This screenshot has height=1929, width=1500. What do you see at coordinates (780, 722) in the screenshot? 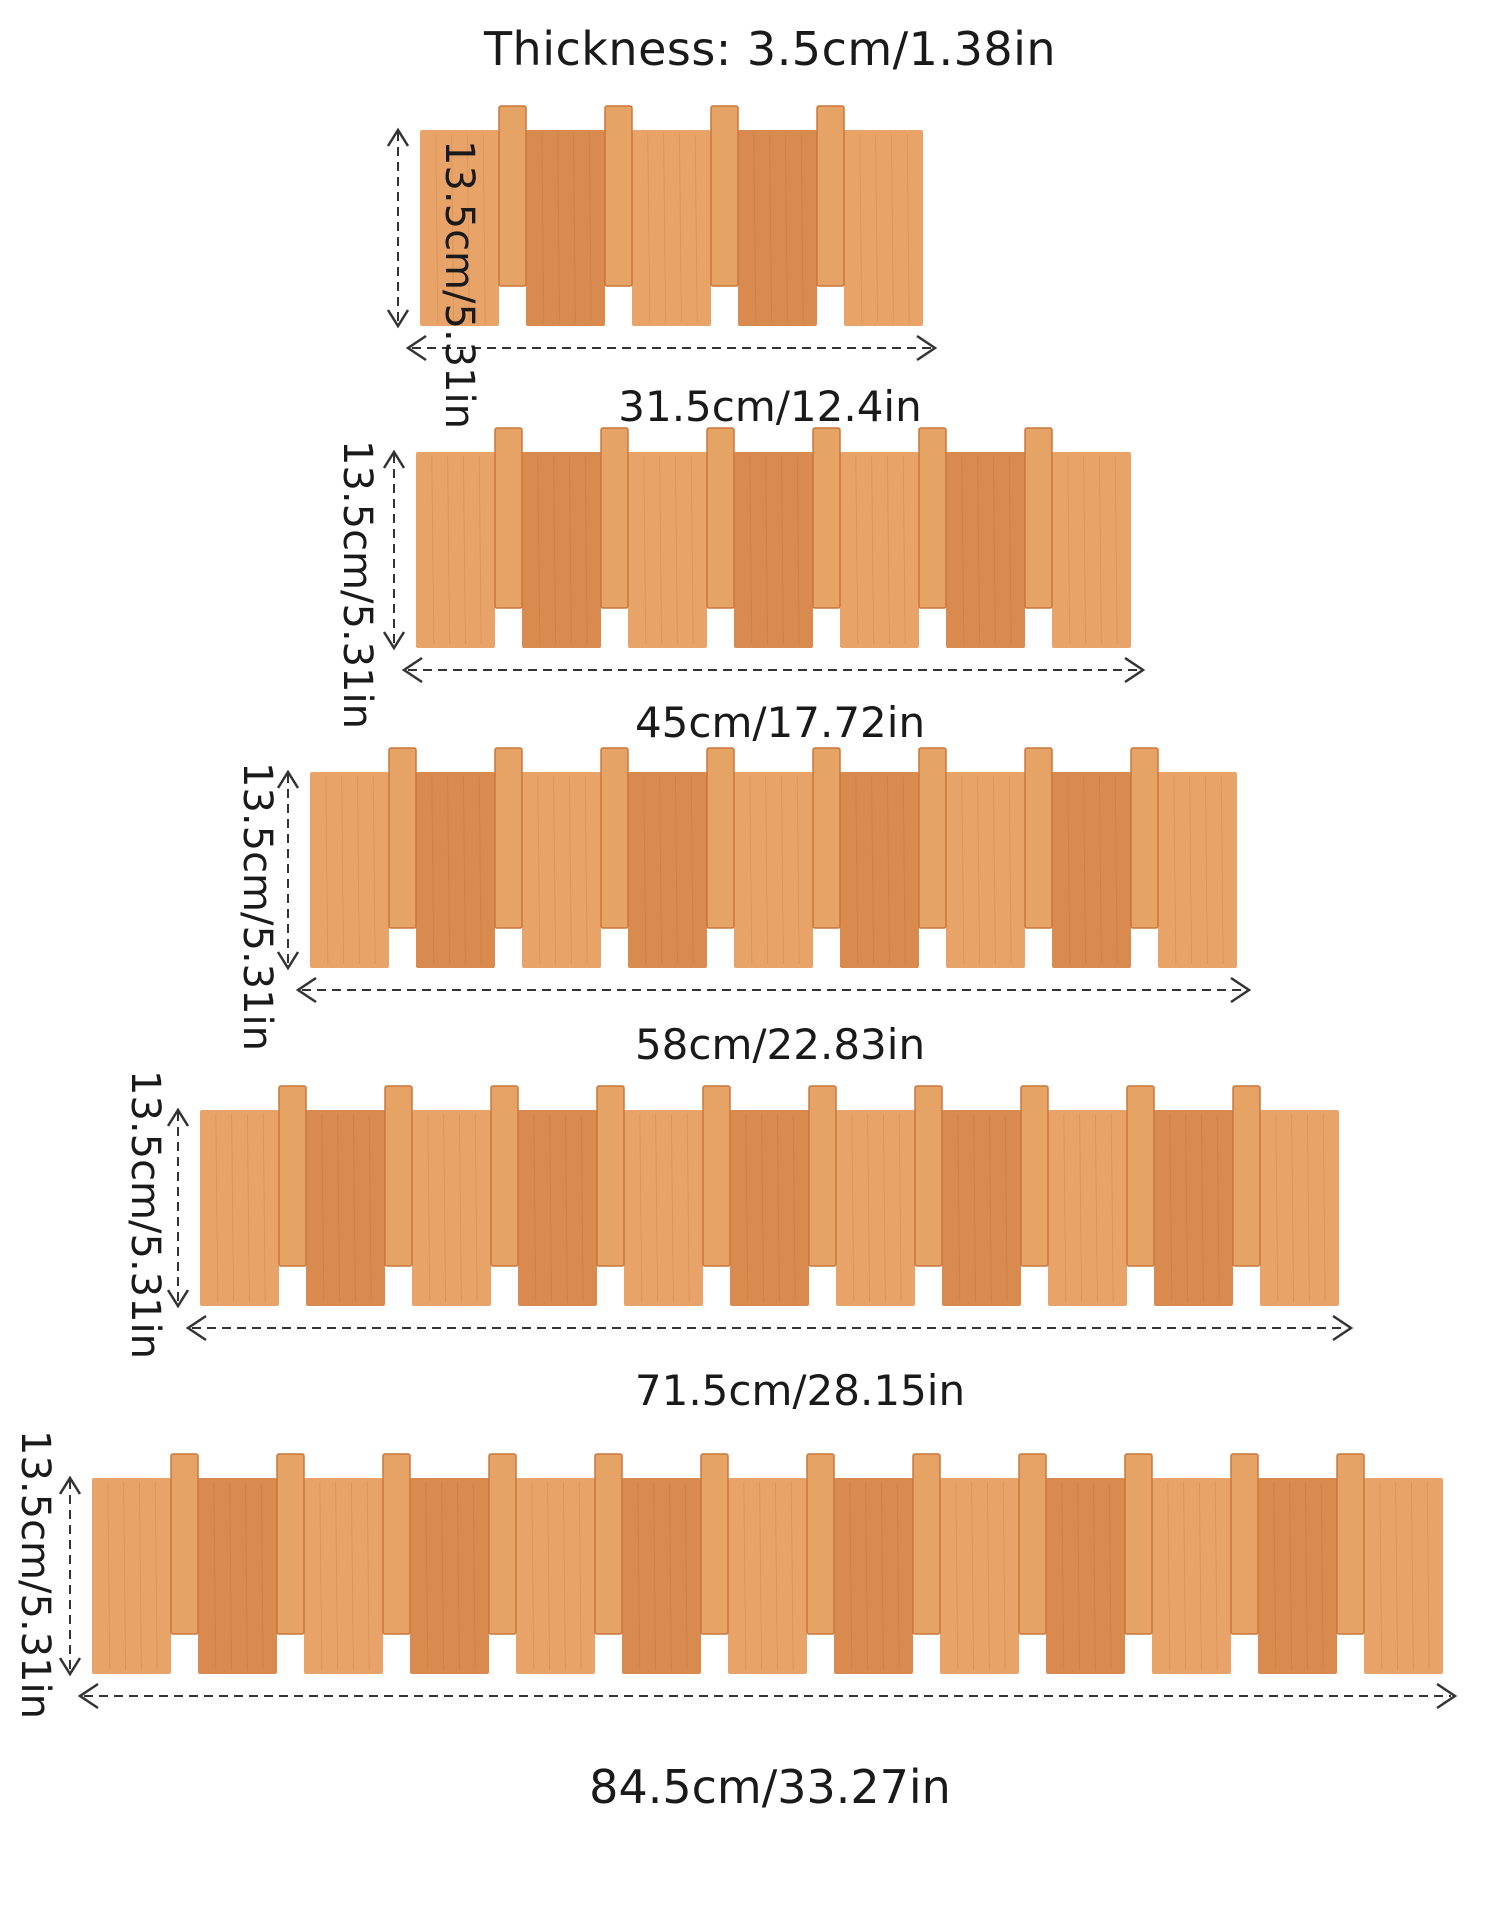
I see `width-dimension-label: 45cm/17.72in` at bounding box center [780, 722].